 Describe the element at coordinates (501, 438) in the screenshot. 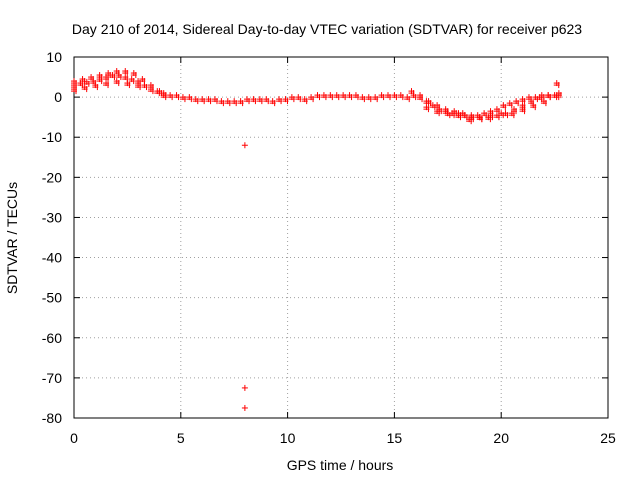

I see `x-tick-label: 20` at that location.